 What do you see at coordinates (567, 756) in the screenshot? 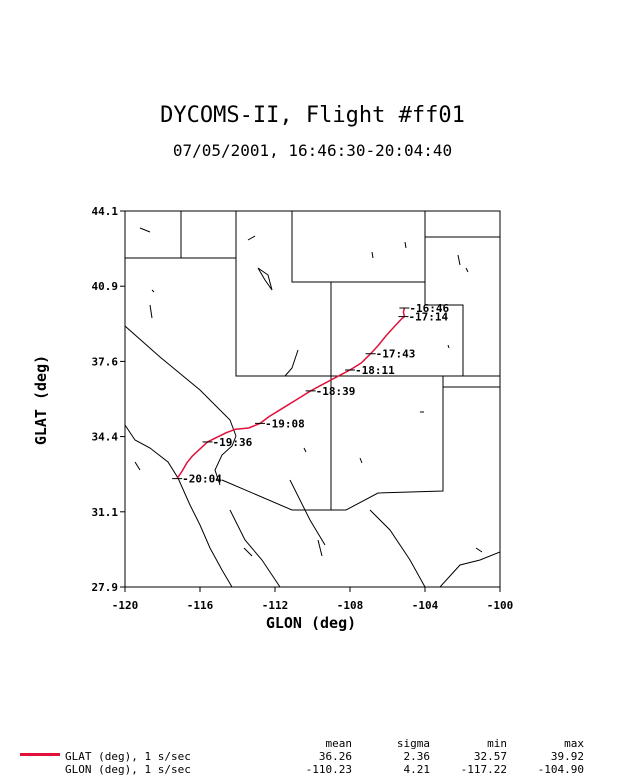
I see `stats-cell: 39.92` at bounding box center [567, 756].